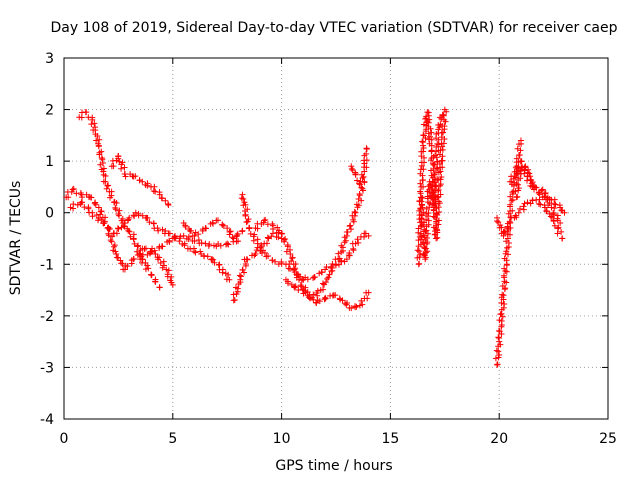  Describe the element at coordinates (172, 439) in the screenshot. I see `x-tick-label: 5` at that location.